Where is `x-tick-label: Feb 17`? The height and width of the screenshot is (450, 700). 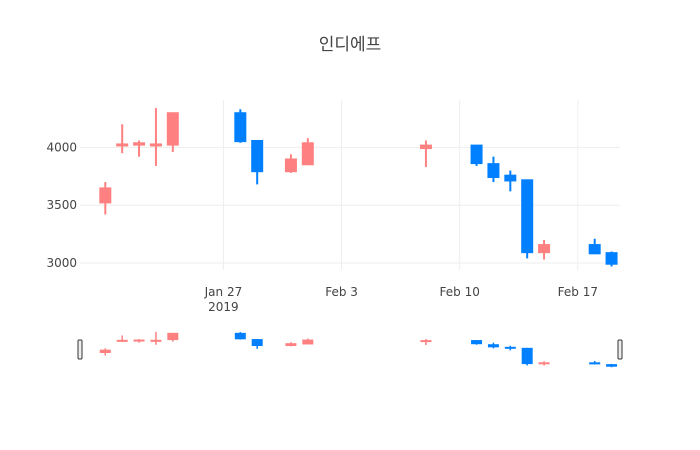
x-tick-label: Feb 17 is located at coordinates (578, 292).